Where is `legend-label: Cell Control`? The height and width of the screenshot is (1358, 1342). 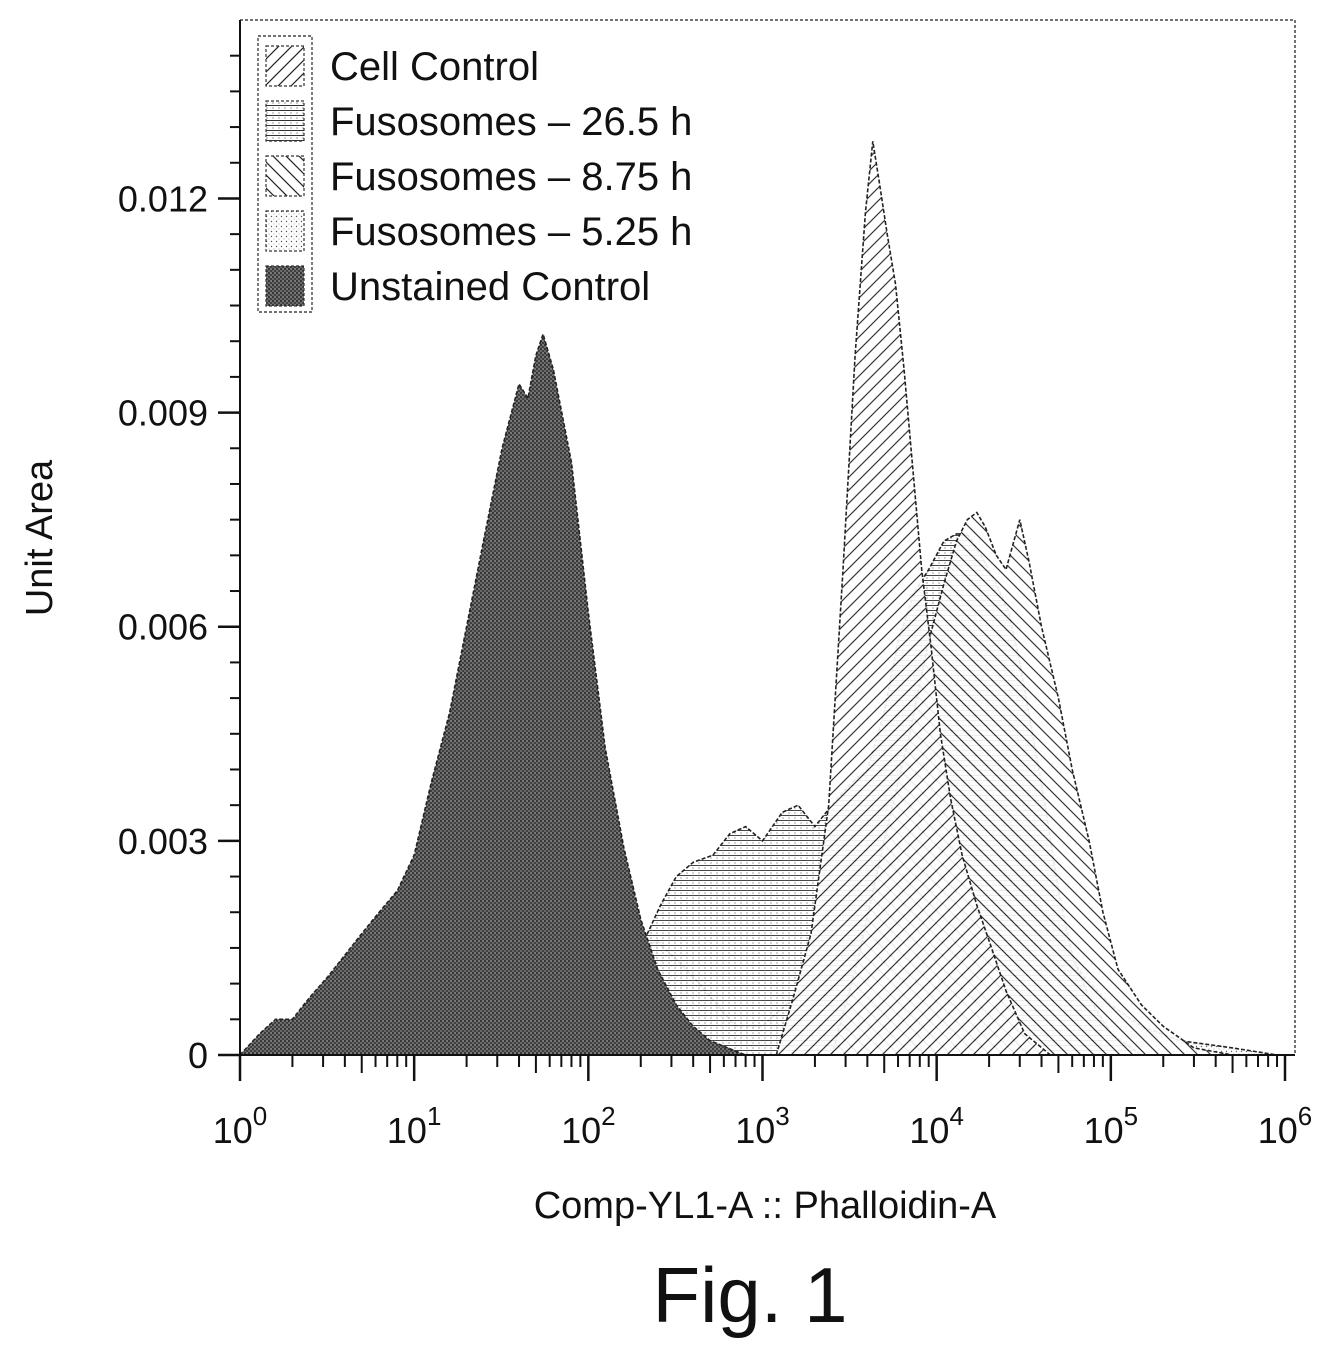 legend-label: Cell Control is located at coordinates (434, 67).